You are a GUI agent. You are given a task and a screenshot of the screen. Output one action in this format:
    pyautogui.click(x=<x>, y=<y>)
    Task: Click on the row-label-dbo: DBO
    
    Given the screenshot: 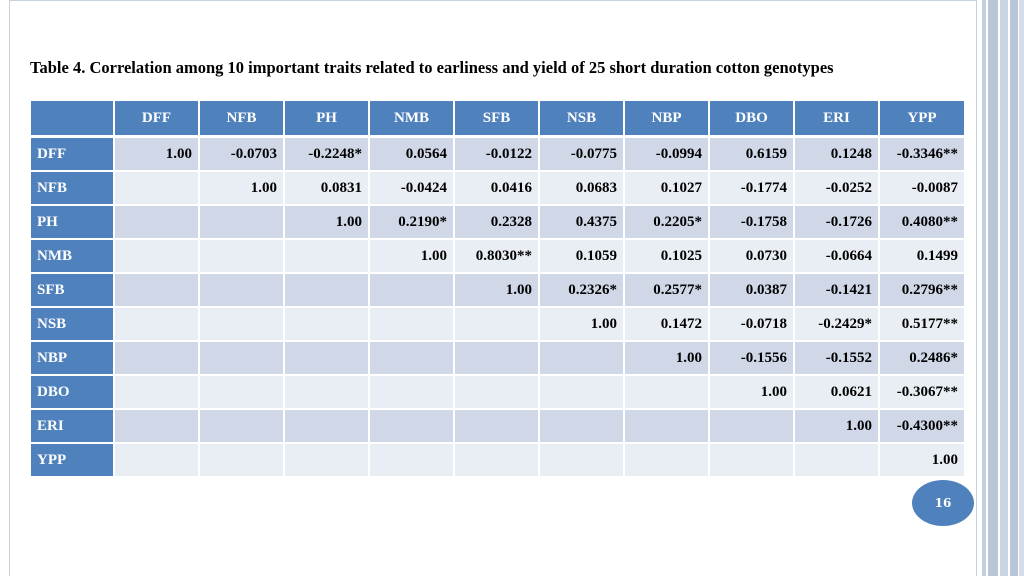 What is the action you would take?
    pyautogui.click(x=73, y=393)
    